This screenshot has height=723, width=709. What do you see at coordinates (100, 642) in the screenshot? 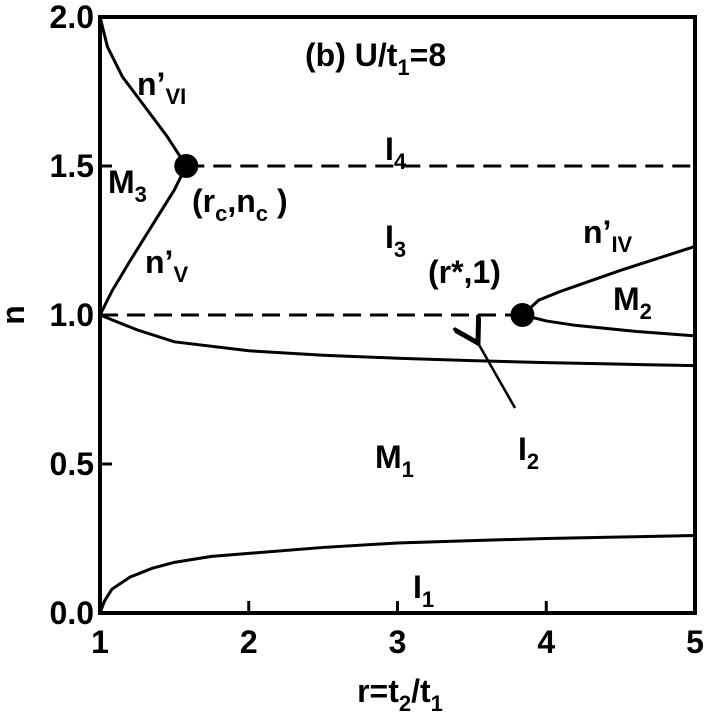
I see `x-tick-label: 1` at bounding box center [100, 642].